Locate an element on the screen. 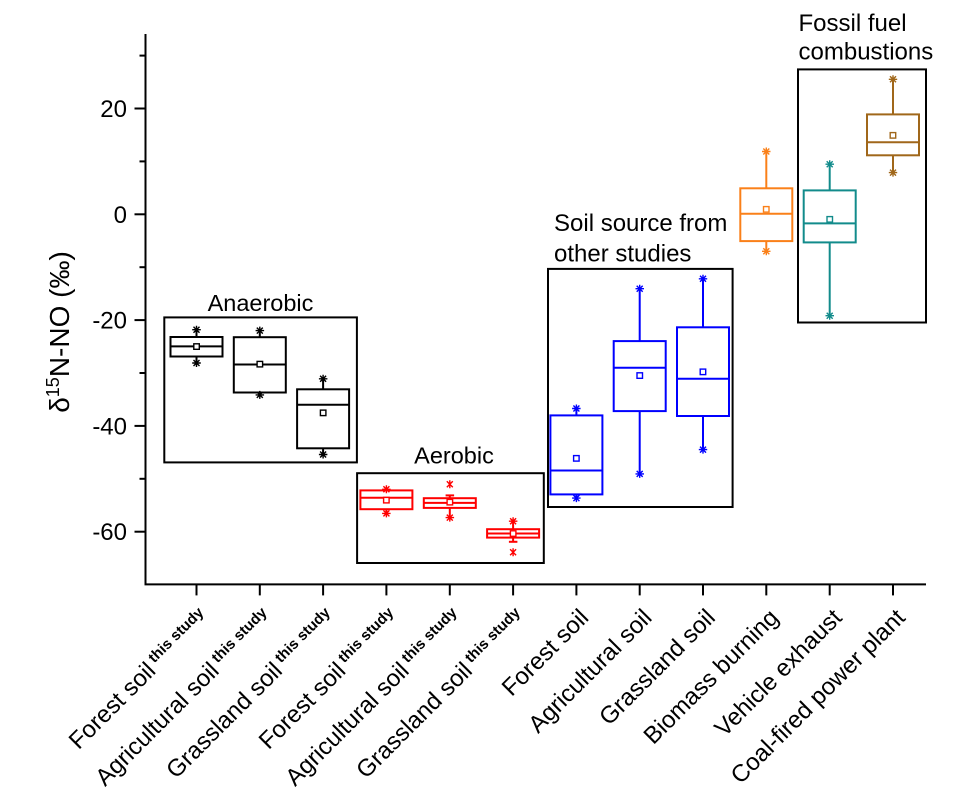  svg-text: -60 is located at coordinates (109, 532).